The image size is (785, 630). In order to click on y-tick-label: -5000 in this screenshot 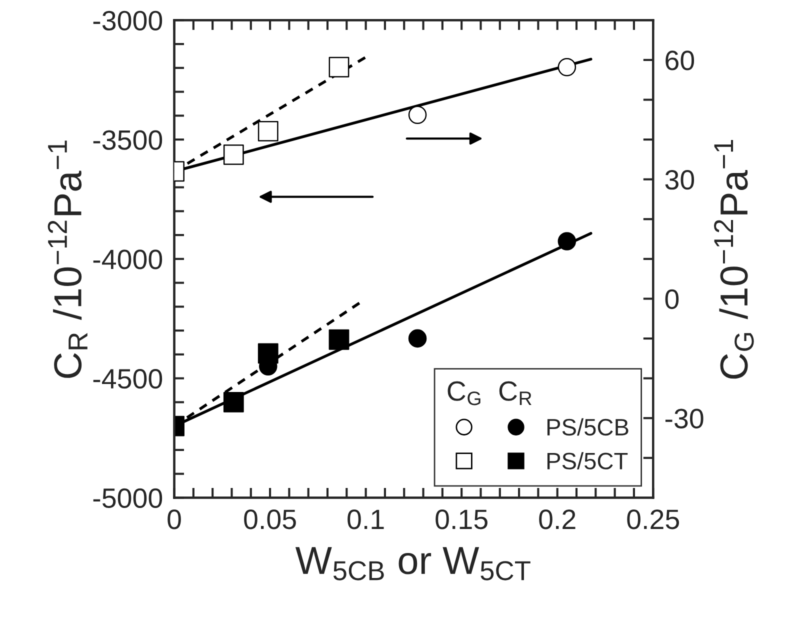, I will do `click(127, 498)`.